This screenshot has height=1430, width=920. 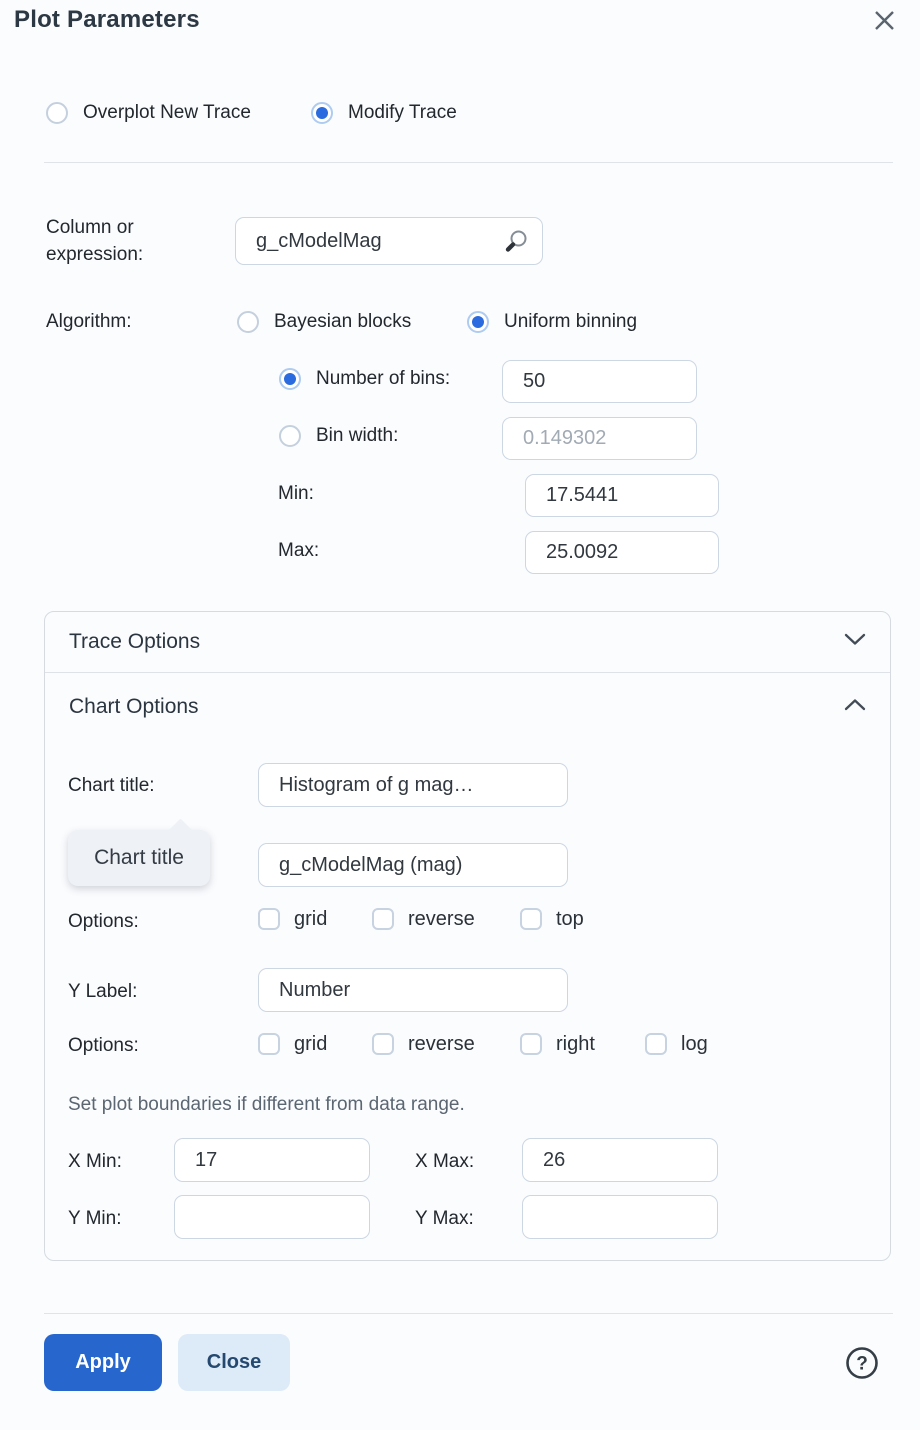 I want to click on x-min-label: X Min:, so click(x=95, y=1161).